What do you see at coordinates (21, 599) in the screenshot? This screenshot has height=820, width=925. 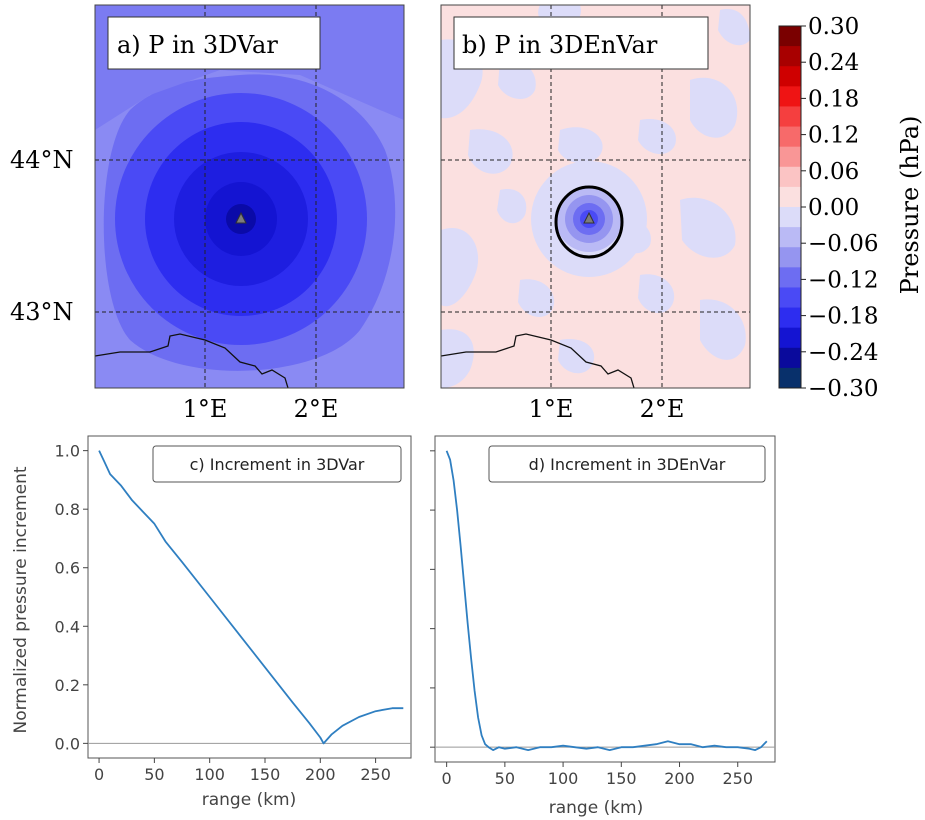 I see `chart-c-ylabel: Normalized pressure increment` at bounding box center [21, 599].